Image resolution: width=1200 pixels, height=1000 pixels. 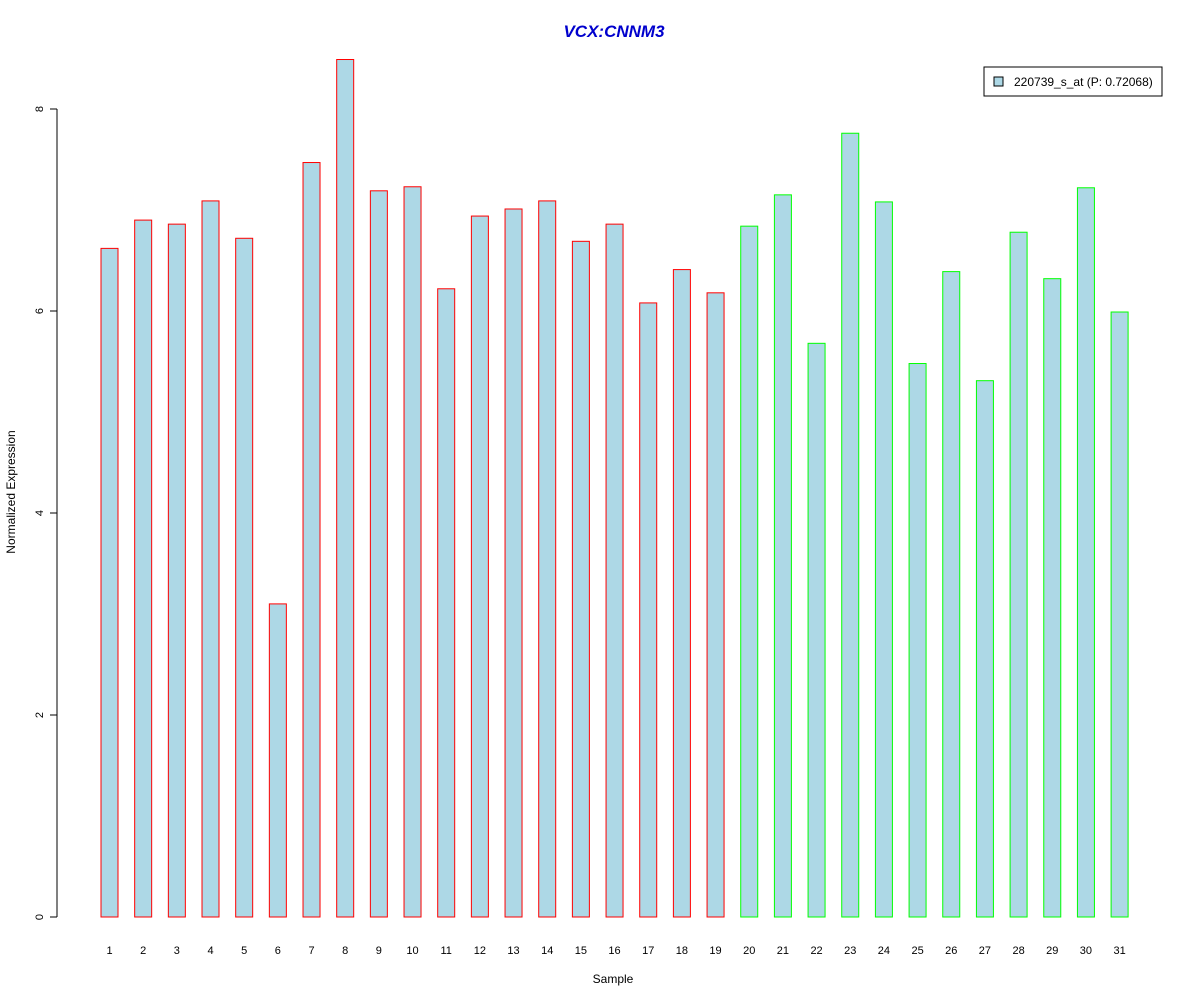 I want to click on y-tick-label: 6, so click(x=40, y=311).